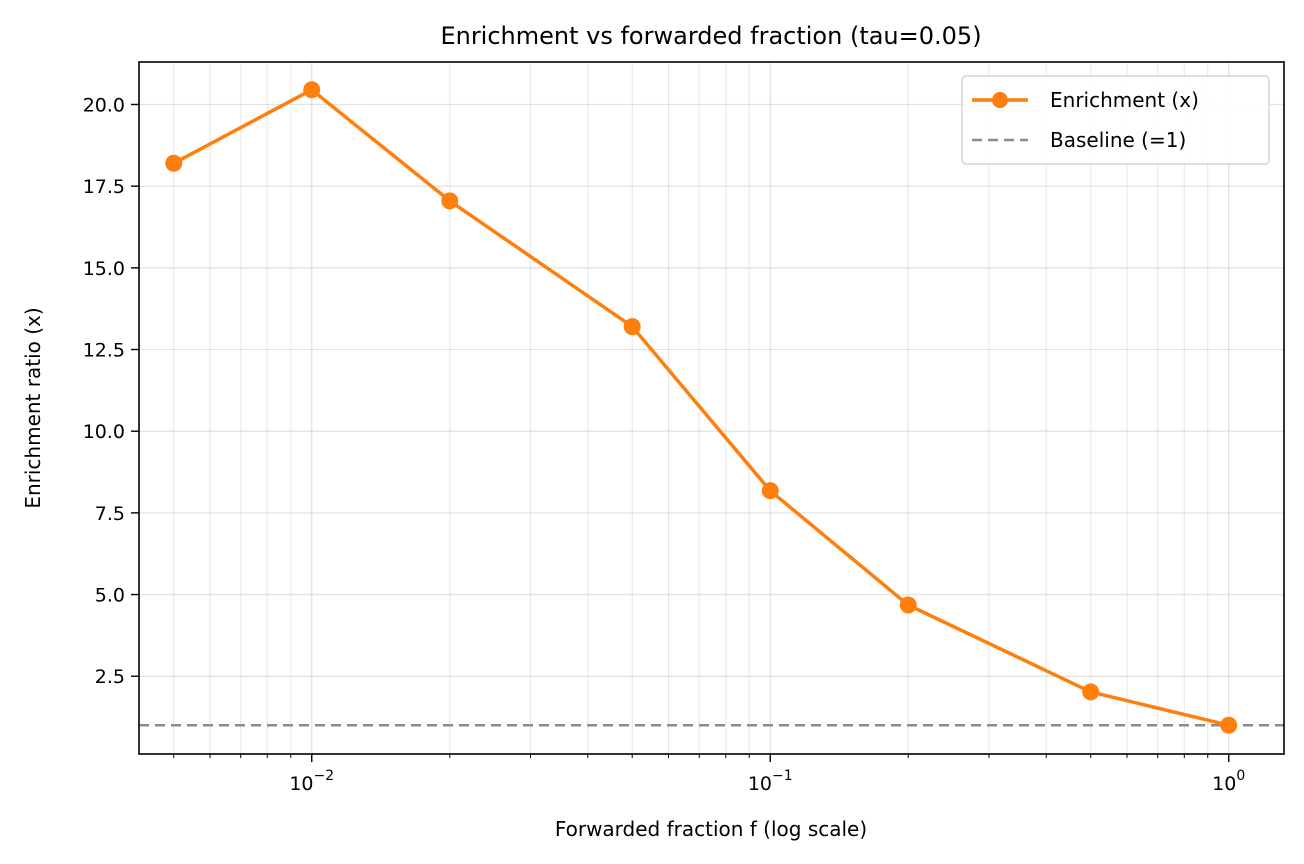 The width and height of the screenshot is (1304, 864). What do you see at coordinates (104, 269) in the screenshot?
I see `y-tick-label: 15.0` at bounding box center [104, 269].